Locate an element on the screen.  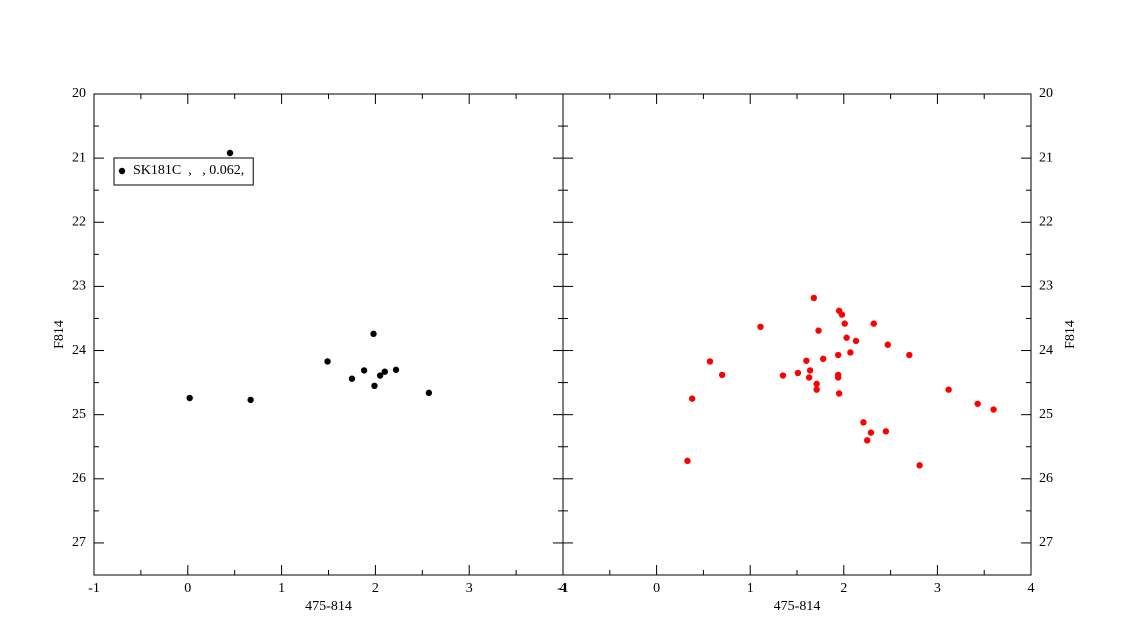
legend-box is located at coordinates (183, 171).